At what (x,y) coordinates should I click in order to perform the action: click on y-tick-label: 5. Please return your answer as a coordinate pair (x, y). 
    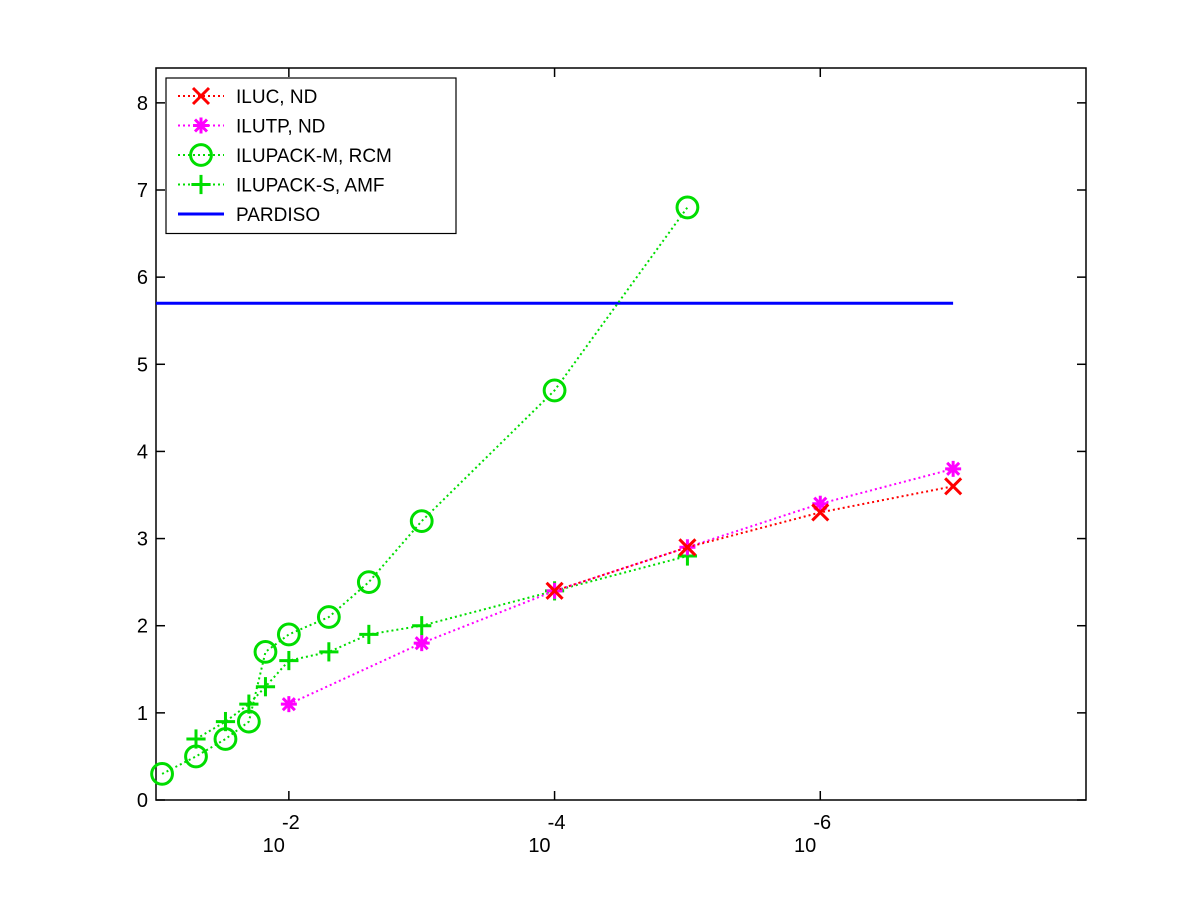
    Looking at the image, I should click on (142, 365).